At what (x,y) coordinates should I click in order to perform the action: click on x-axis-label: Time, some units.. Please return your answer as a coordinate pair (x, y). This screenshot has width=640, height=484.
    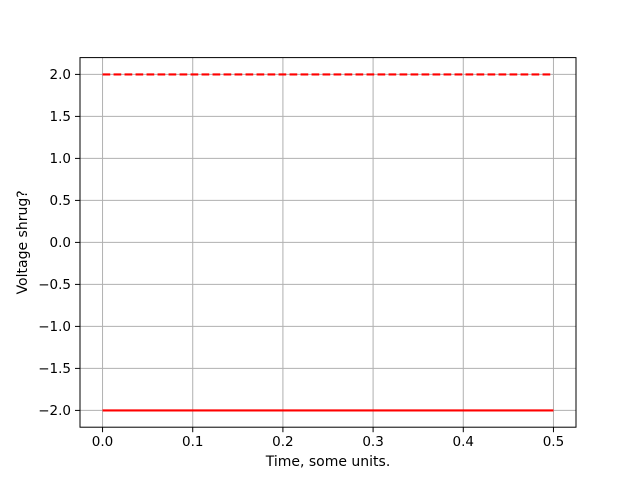
    Looking at the image, I should click on (328, 462).